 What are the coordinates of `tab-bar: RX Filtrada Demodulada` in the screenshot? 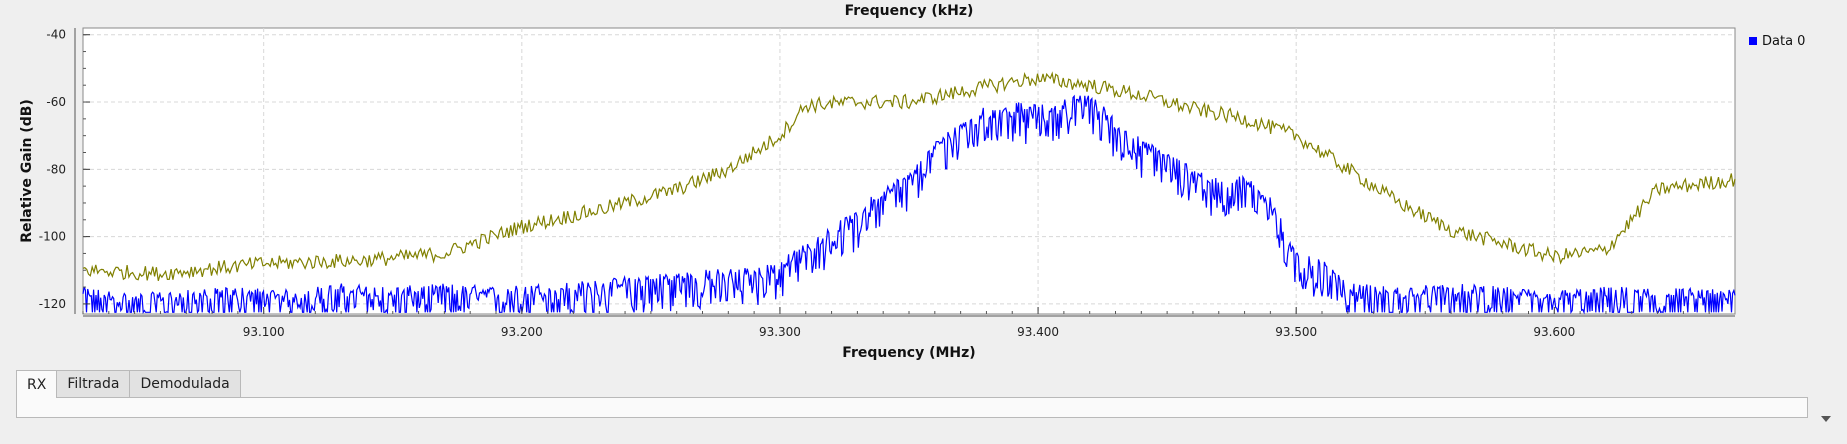 It's located at (128, 384).